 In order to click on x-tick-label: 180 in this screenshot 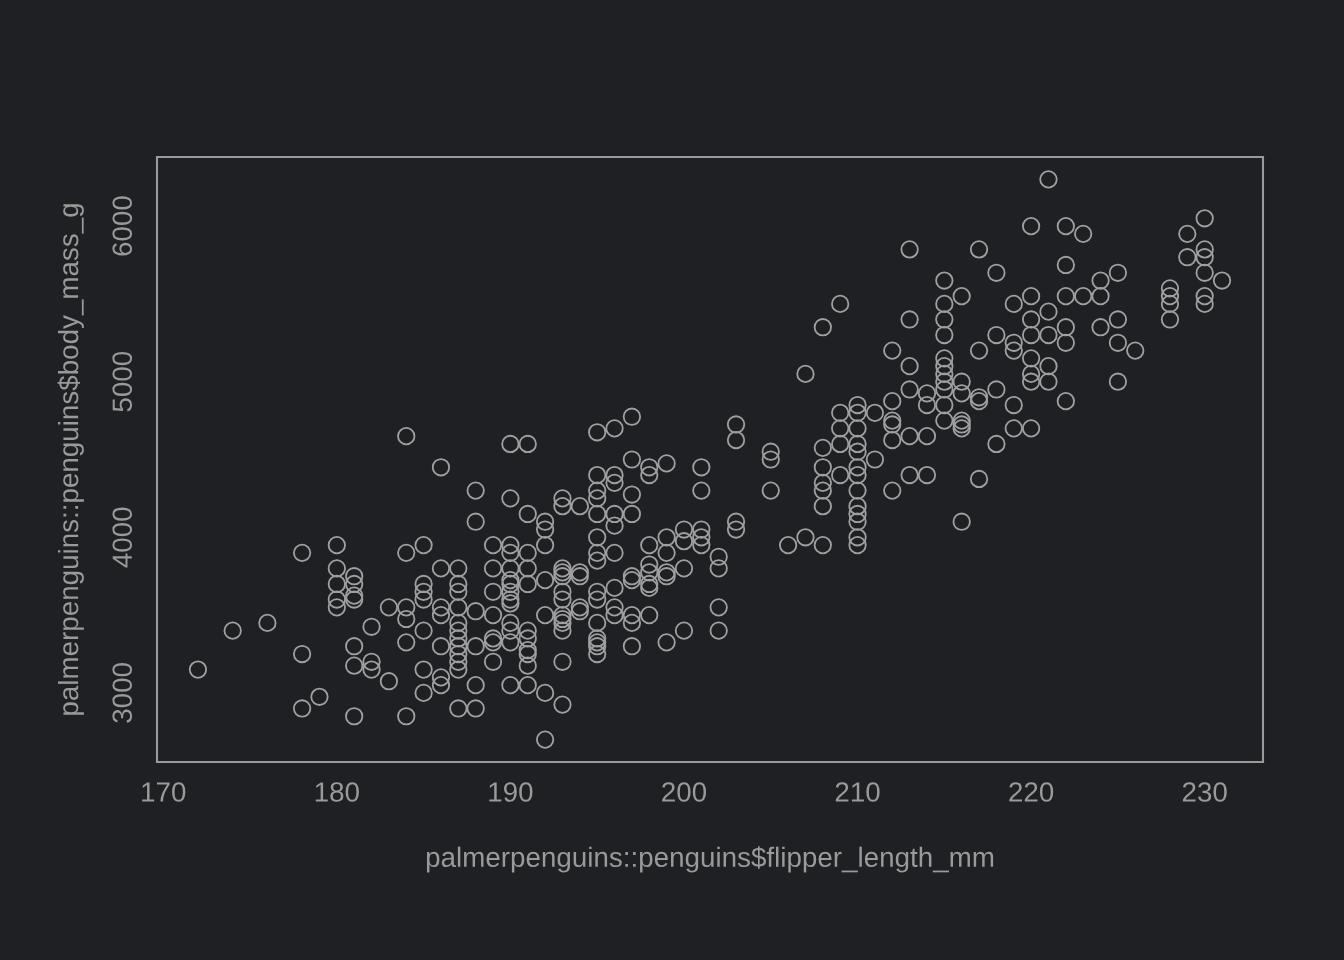, I will do `click(337, 792)`.